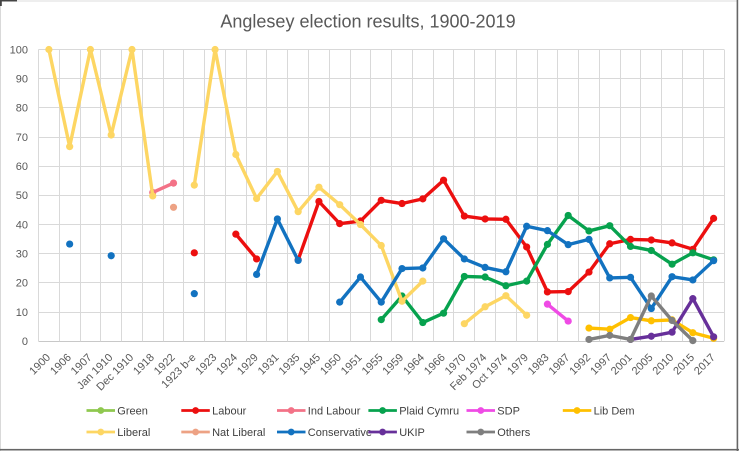 Image resolution: width=739 pixels, height=456 pixels. What do you see at coordinates (22, 167) in the screenshot?
I see `svg-text: 60` at bounding box center [22, 167].